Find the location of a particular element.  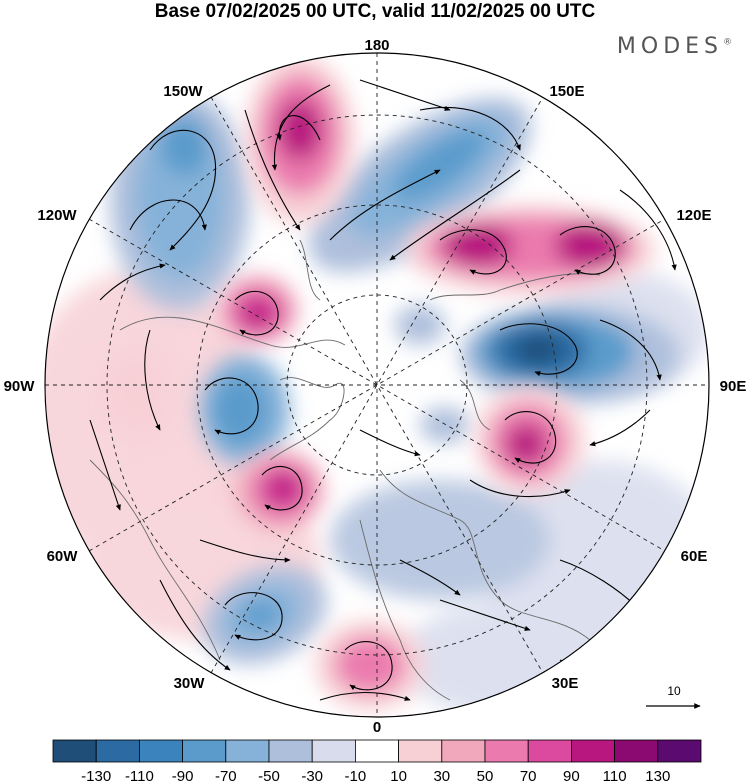

reference-vector: 10 is located at coordinates (673, 696).